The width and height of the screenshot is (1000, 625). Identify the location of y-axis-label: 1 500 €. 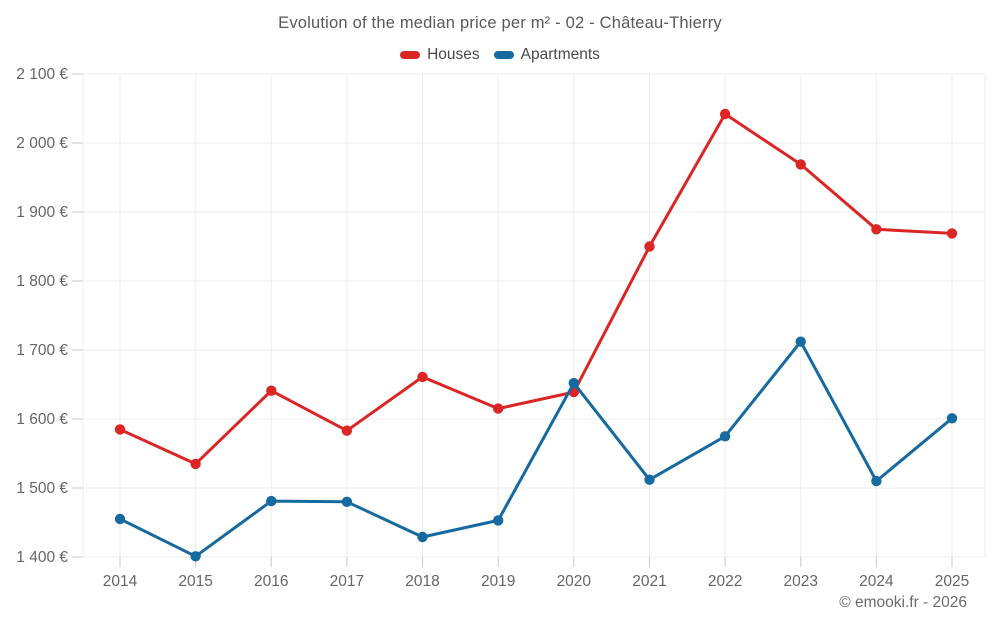
(42, 488).